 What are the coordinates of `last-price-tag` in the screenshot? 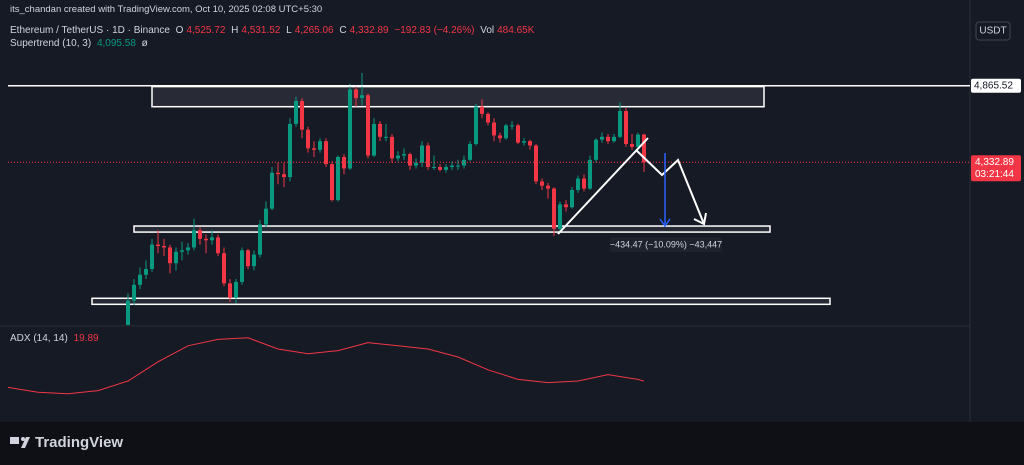 It's located at (996, 168).